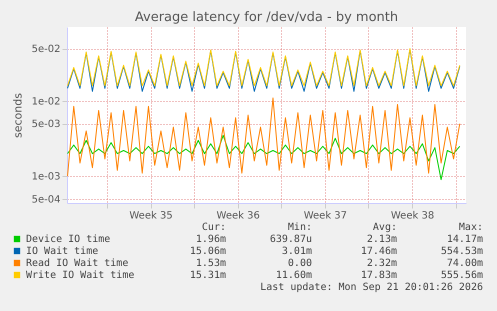  I want to click on x-tick-label: Week 35, so click(151, 216).